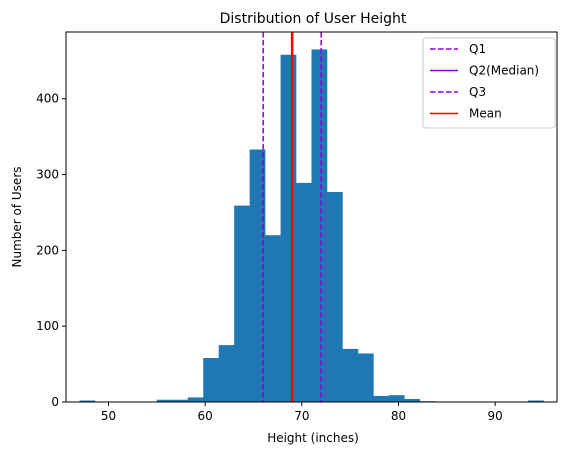  I want to click on x-tick-label: 60, so click(205, 416).